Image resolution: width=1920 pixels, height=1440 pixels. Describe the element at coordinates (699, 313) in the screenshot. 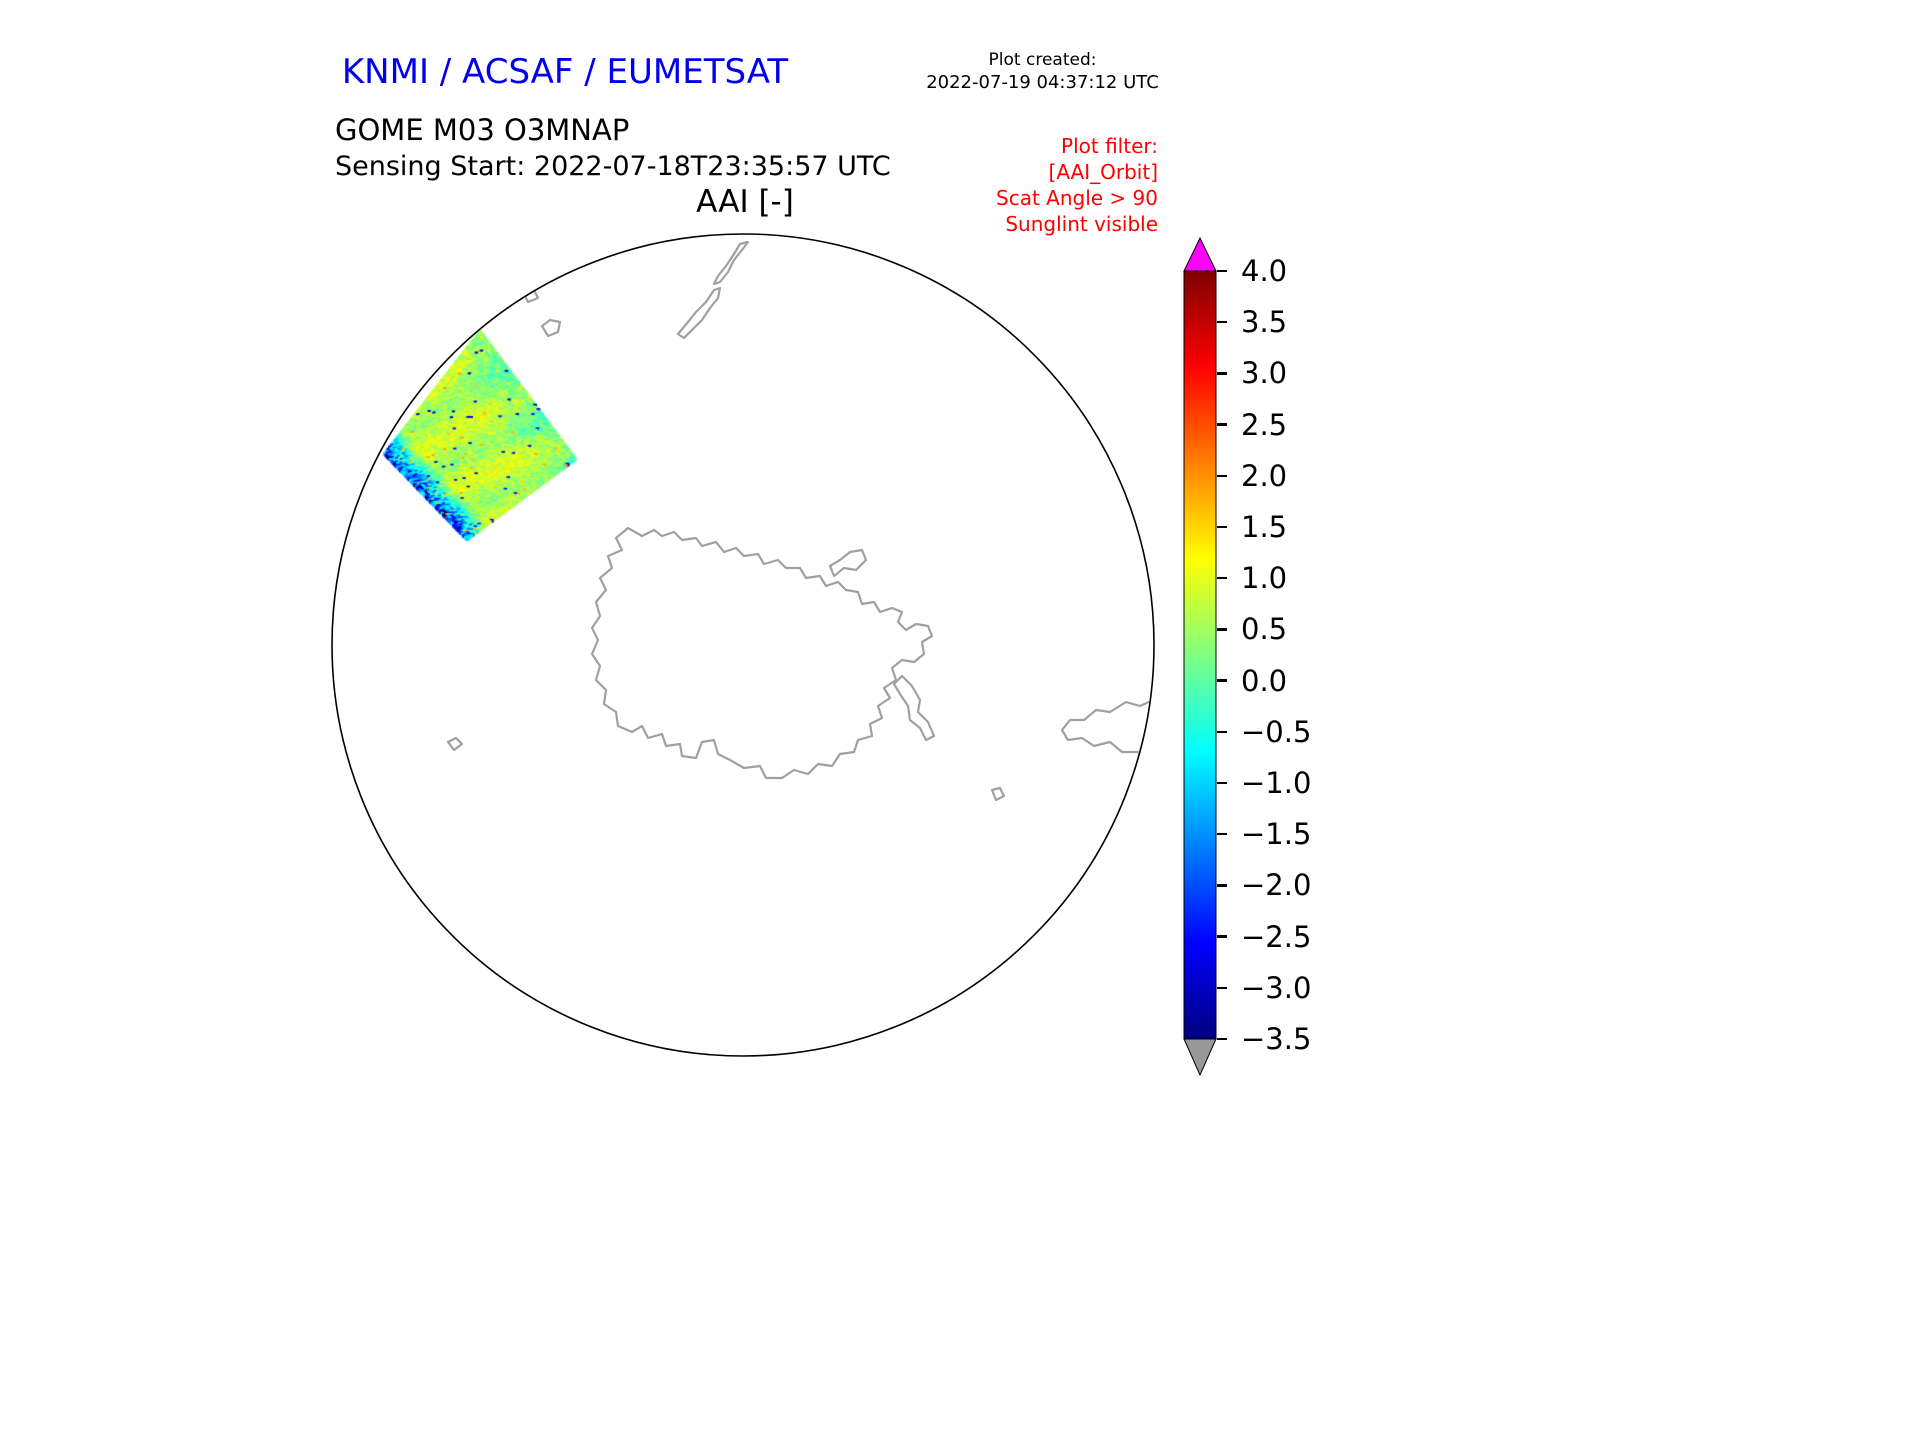

I see `coastline-nz-south-island` at that location.